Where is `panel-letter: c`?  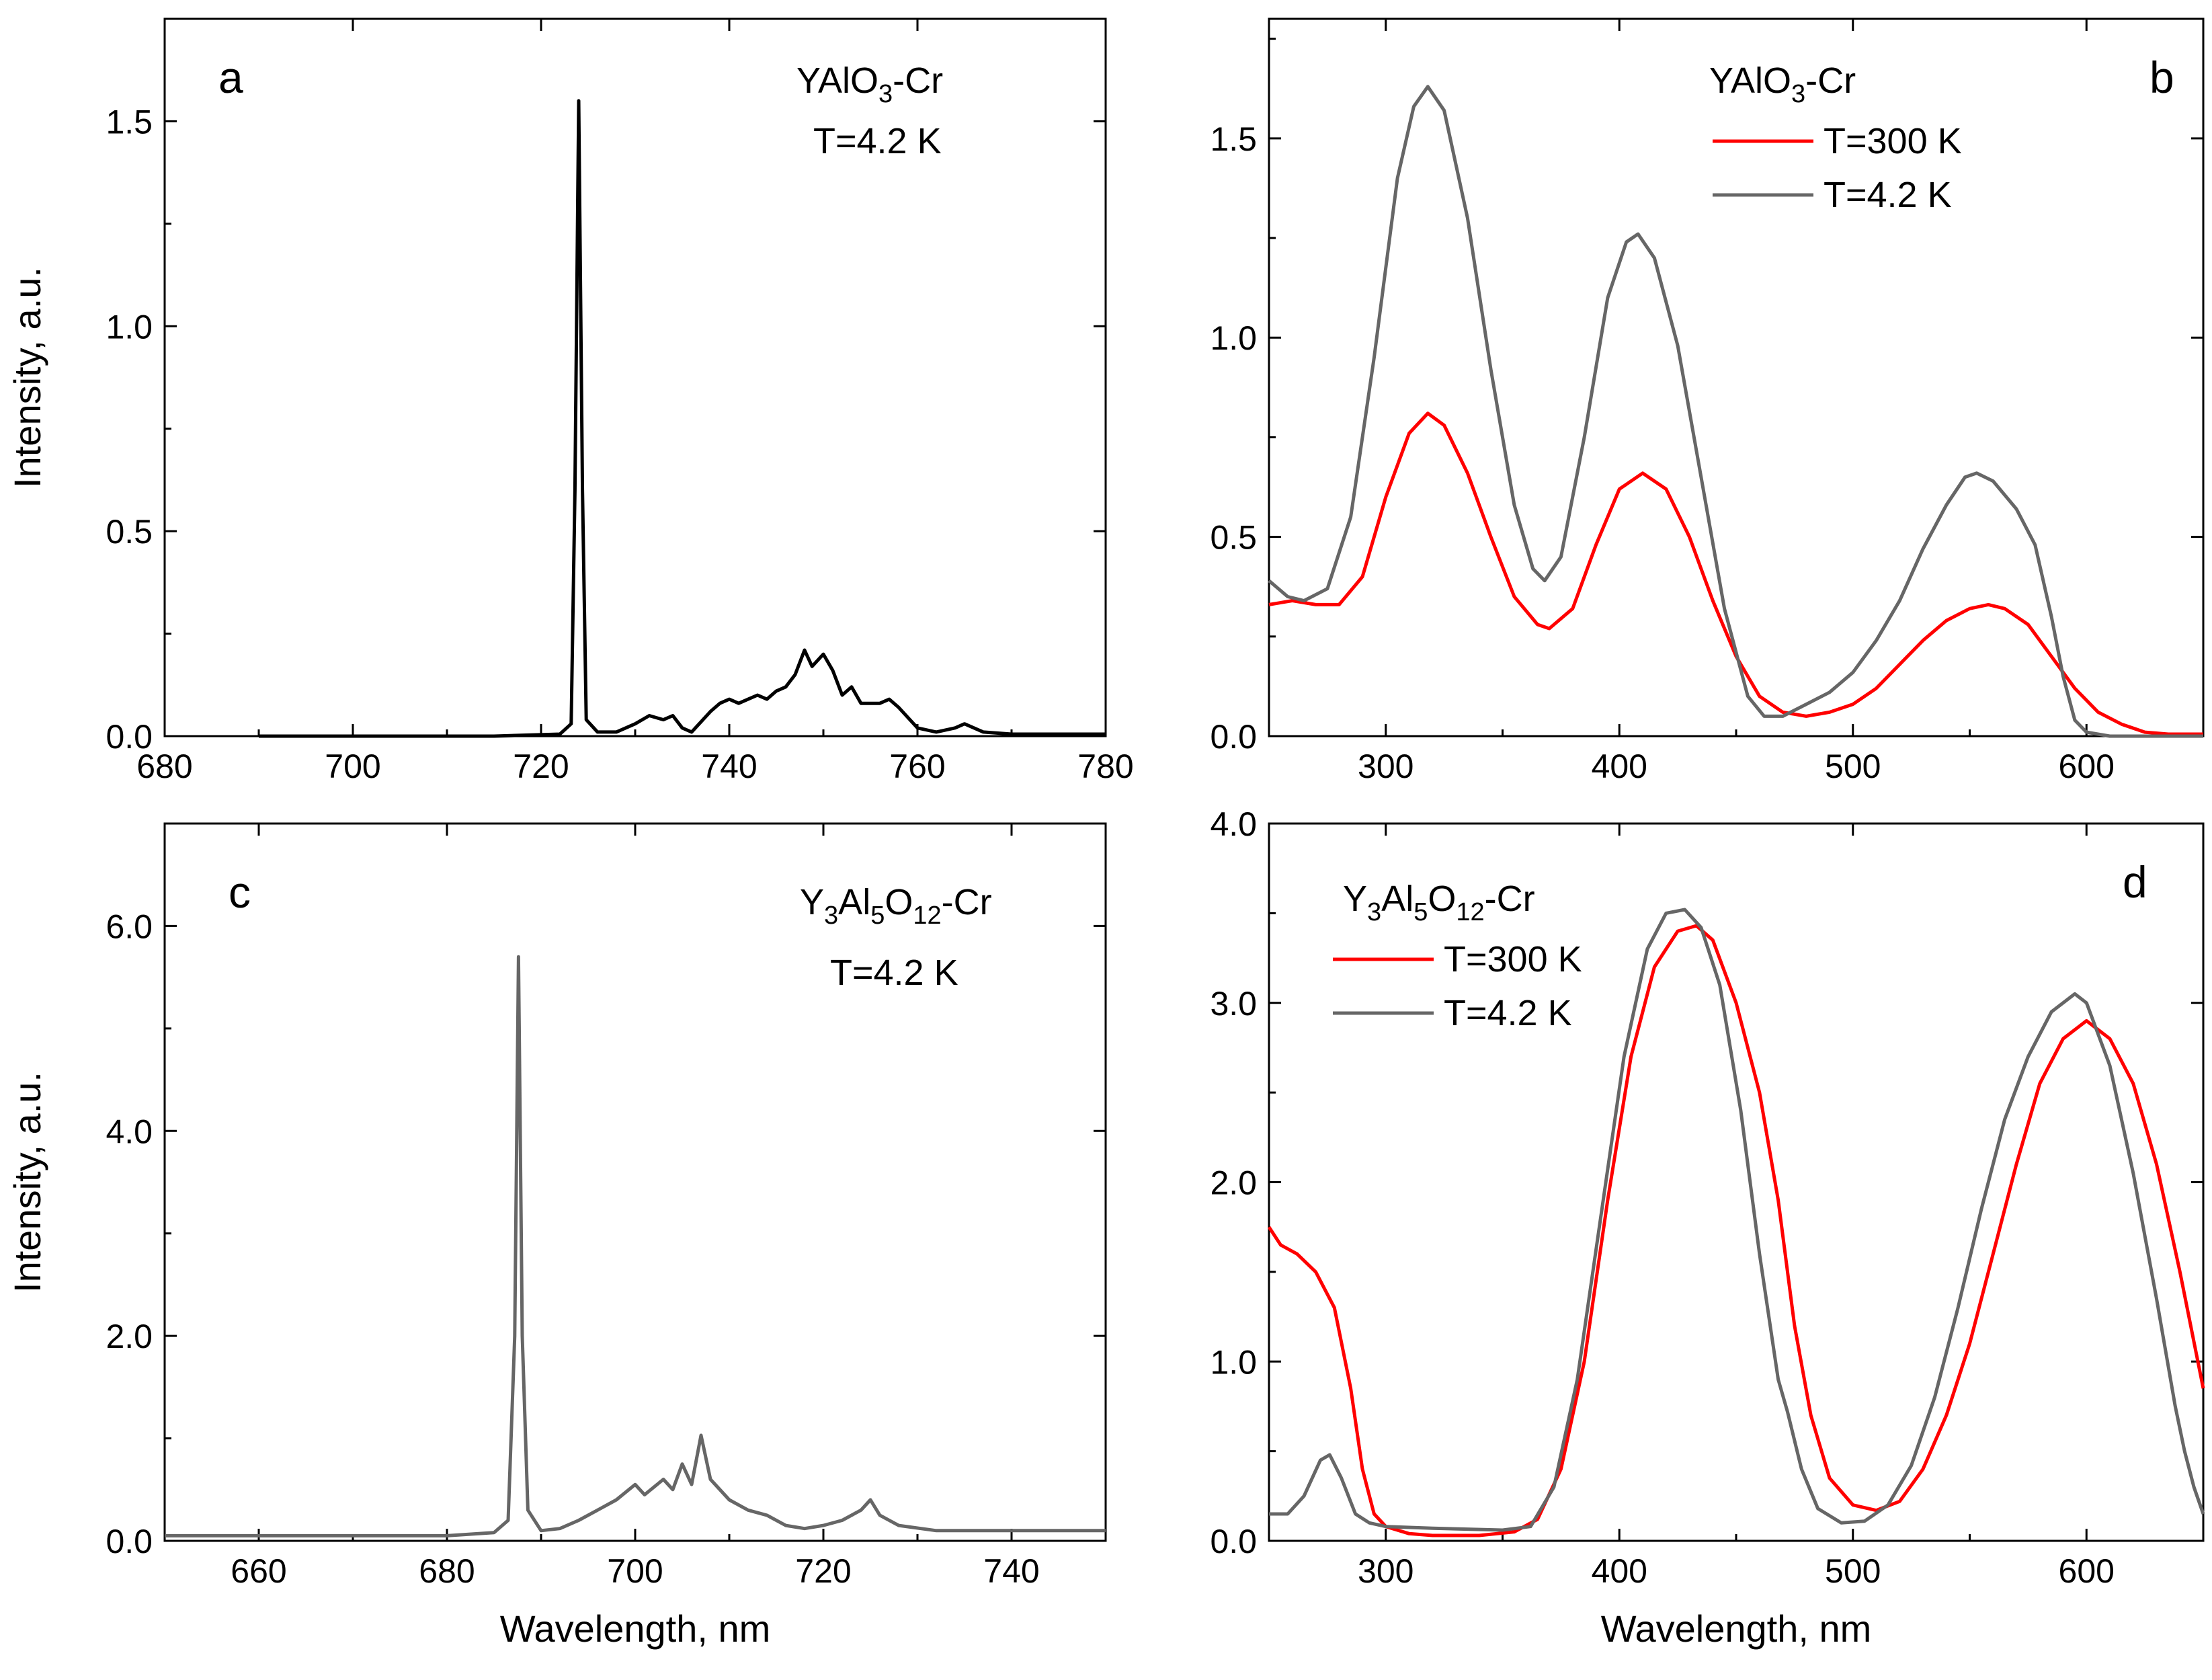
panel-letter: c is located at coordinates (240, 892).